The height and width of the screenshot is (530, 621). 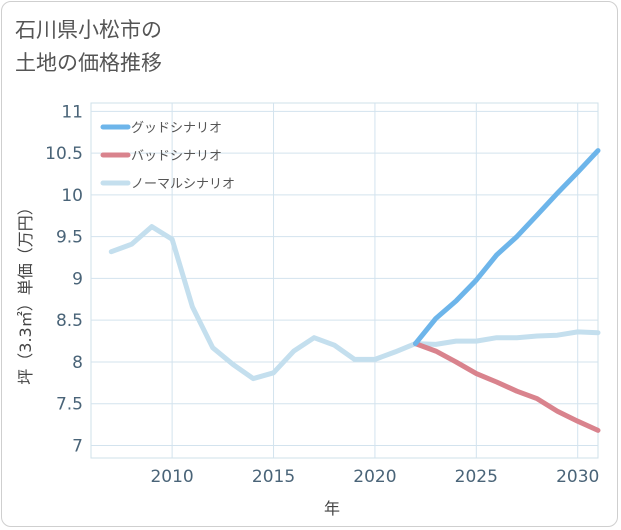 What do you see at coordinates (183, 184) in the screenshot?
I see `legend-label-normal: ノーマルシナリオ` at bounding box center [183, 184].